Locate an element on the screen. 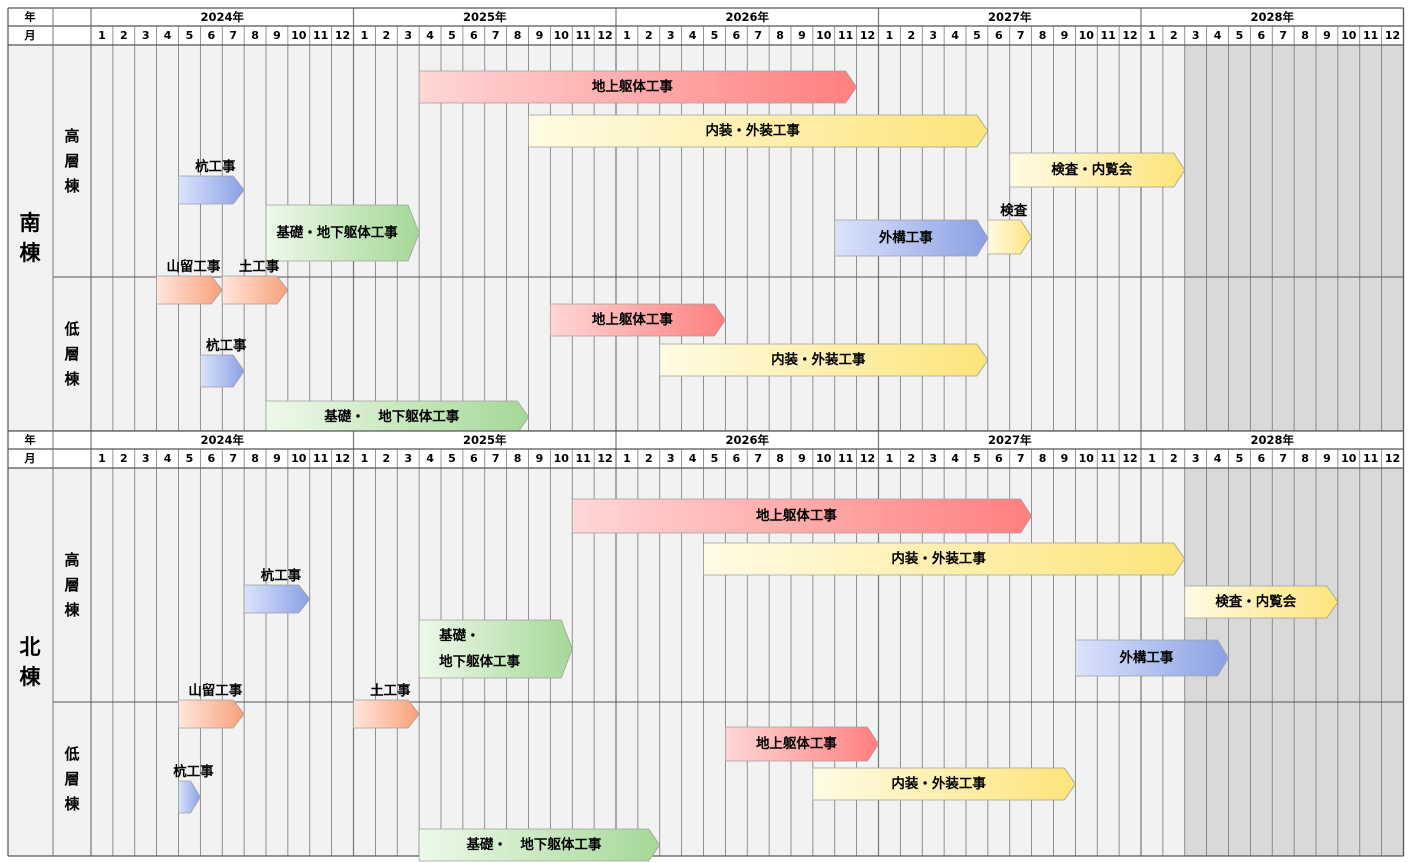  task-bar: 検査 is located at coordinates (1010, 228).